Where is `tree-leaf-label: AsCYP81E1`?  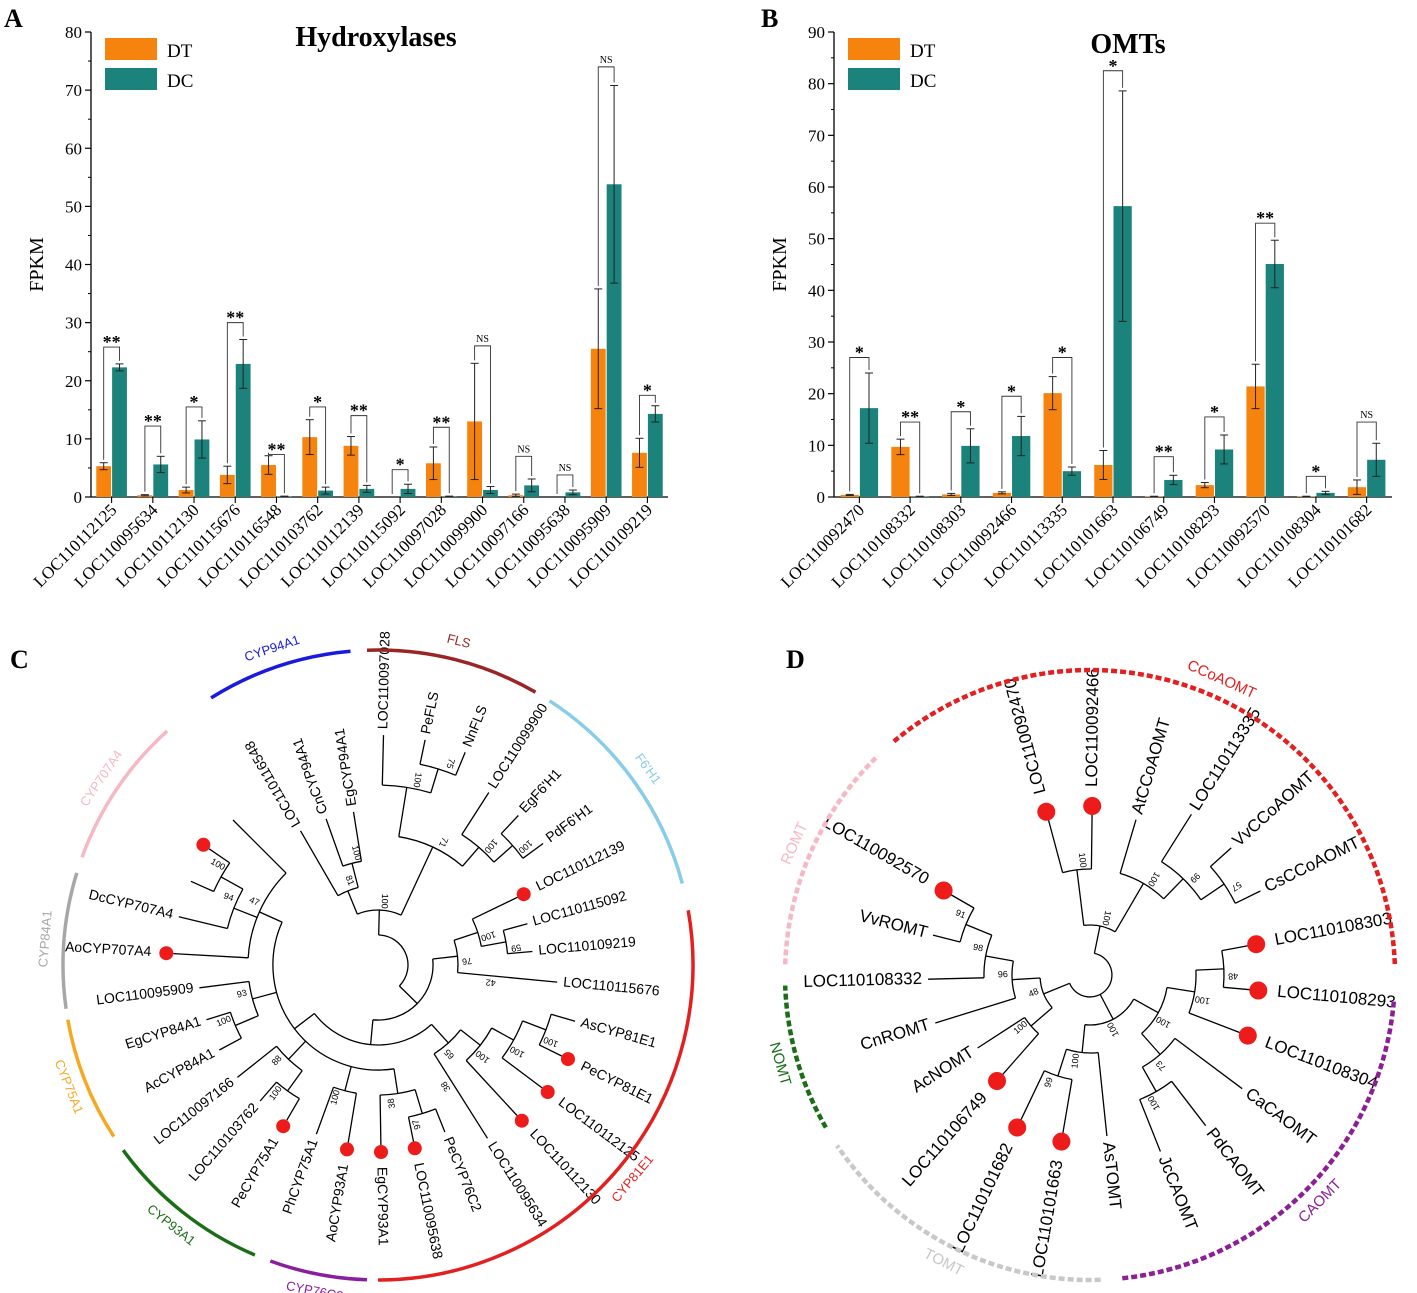
tree-leaf-label: AsCYP81E1 is located at coordinates (618, 1032).